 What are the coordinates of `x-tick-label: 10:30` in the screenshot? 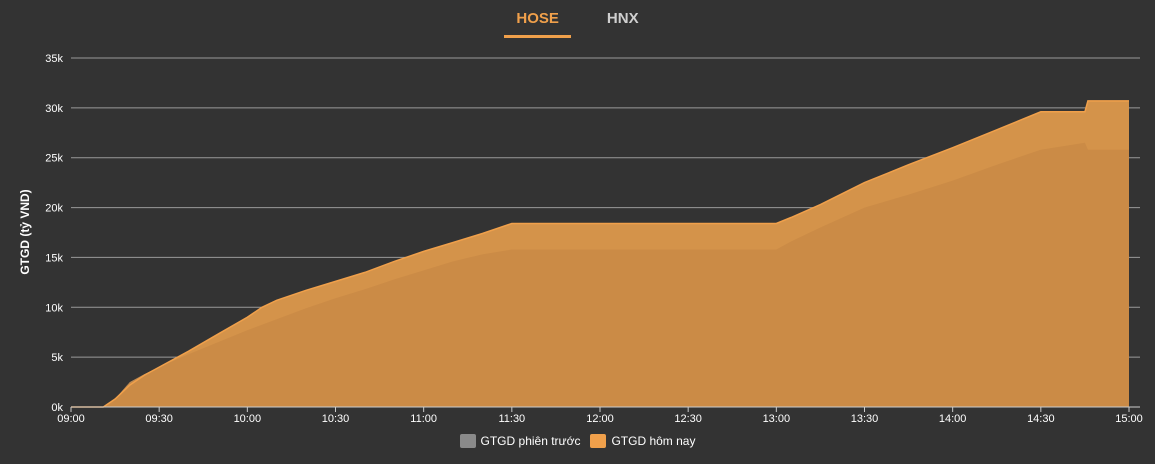 It's located at (336, 419).